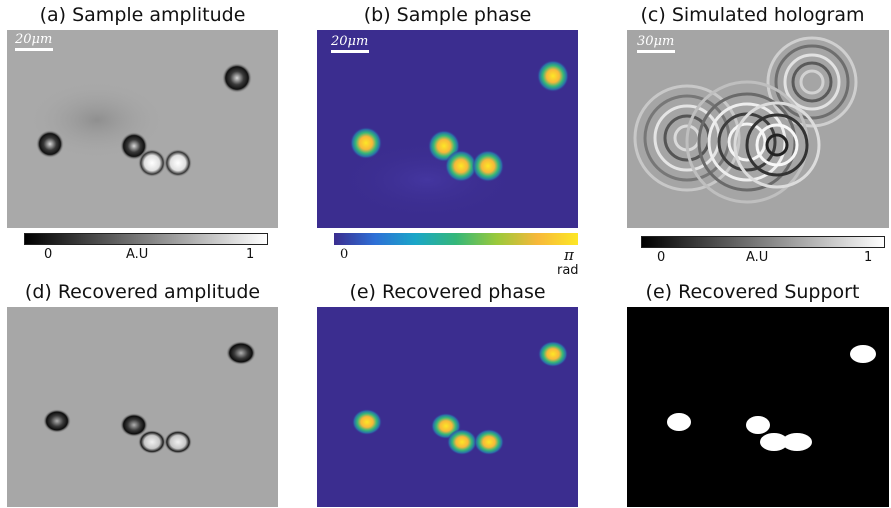  What do you see at coordinates (661, 257) in the screenshot?
I see `colorbar-c-min: 0` at bounding box center [661, 257].